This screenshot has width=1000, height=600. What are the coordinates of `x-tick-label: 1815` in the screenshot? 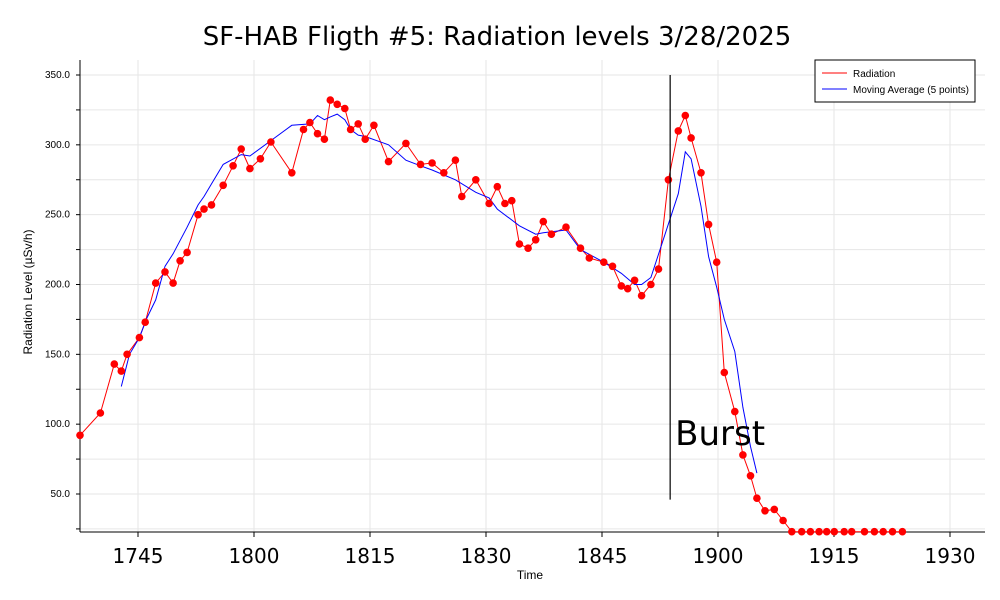 It's located at (370, 556).